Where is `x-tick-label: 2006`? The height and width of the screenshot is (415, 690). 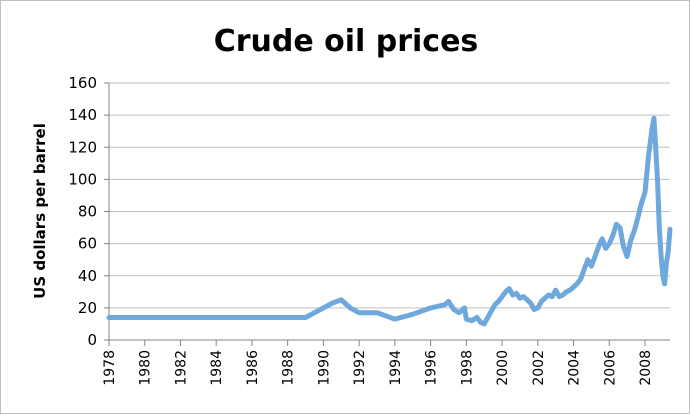
x-tick-label: 2006 is located at coordinates (610, 368).